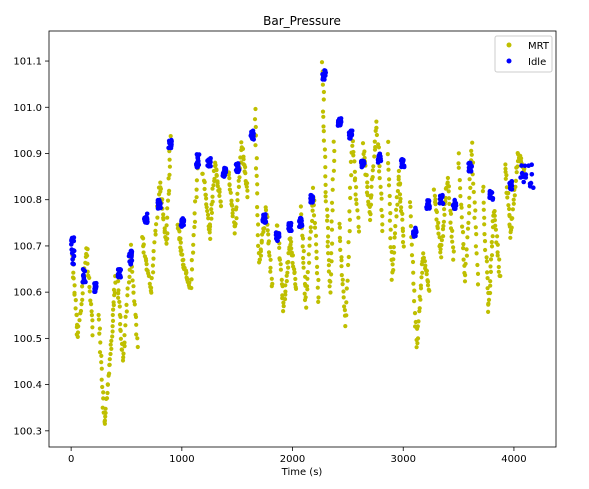 Image resolution: width=589 pixels, height=489 pixels. Describe the element at coordinates (27, 62) in the screenshot. I see `y-tick-label: 101.1` at that location.